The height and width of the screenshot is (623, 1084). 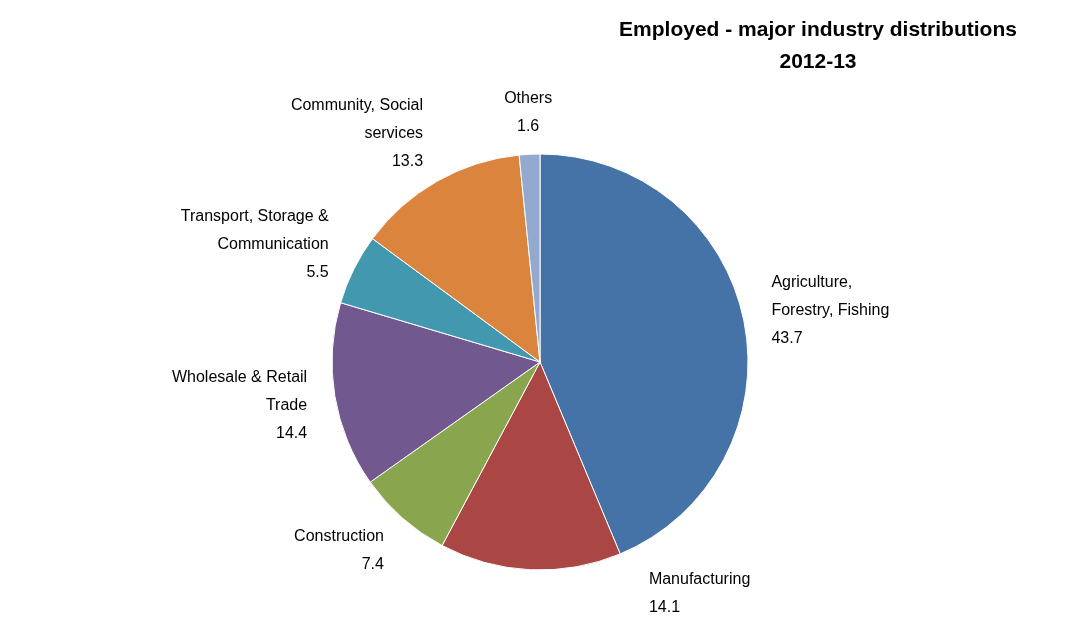 I want to click on data-label: 13.3, so click(x=407, y=160).